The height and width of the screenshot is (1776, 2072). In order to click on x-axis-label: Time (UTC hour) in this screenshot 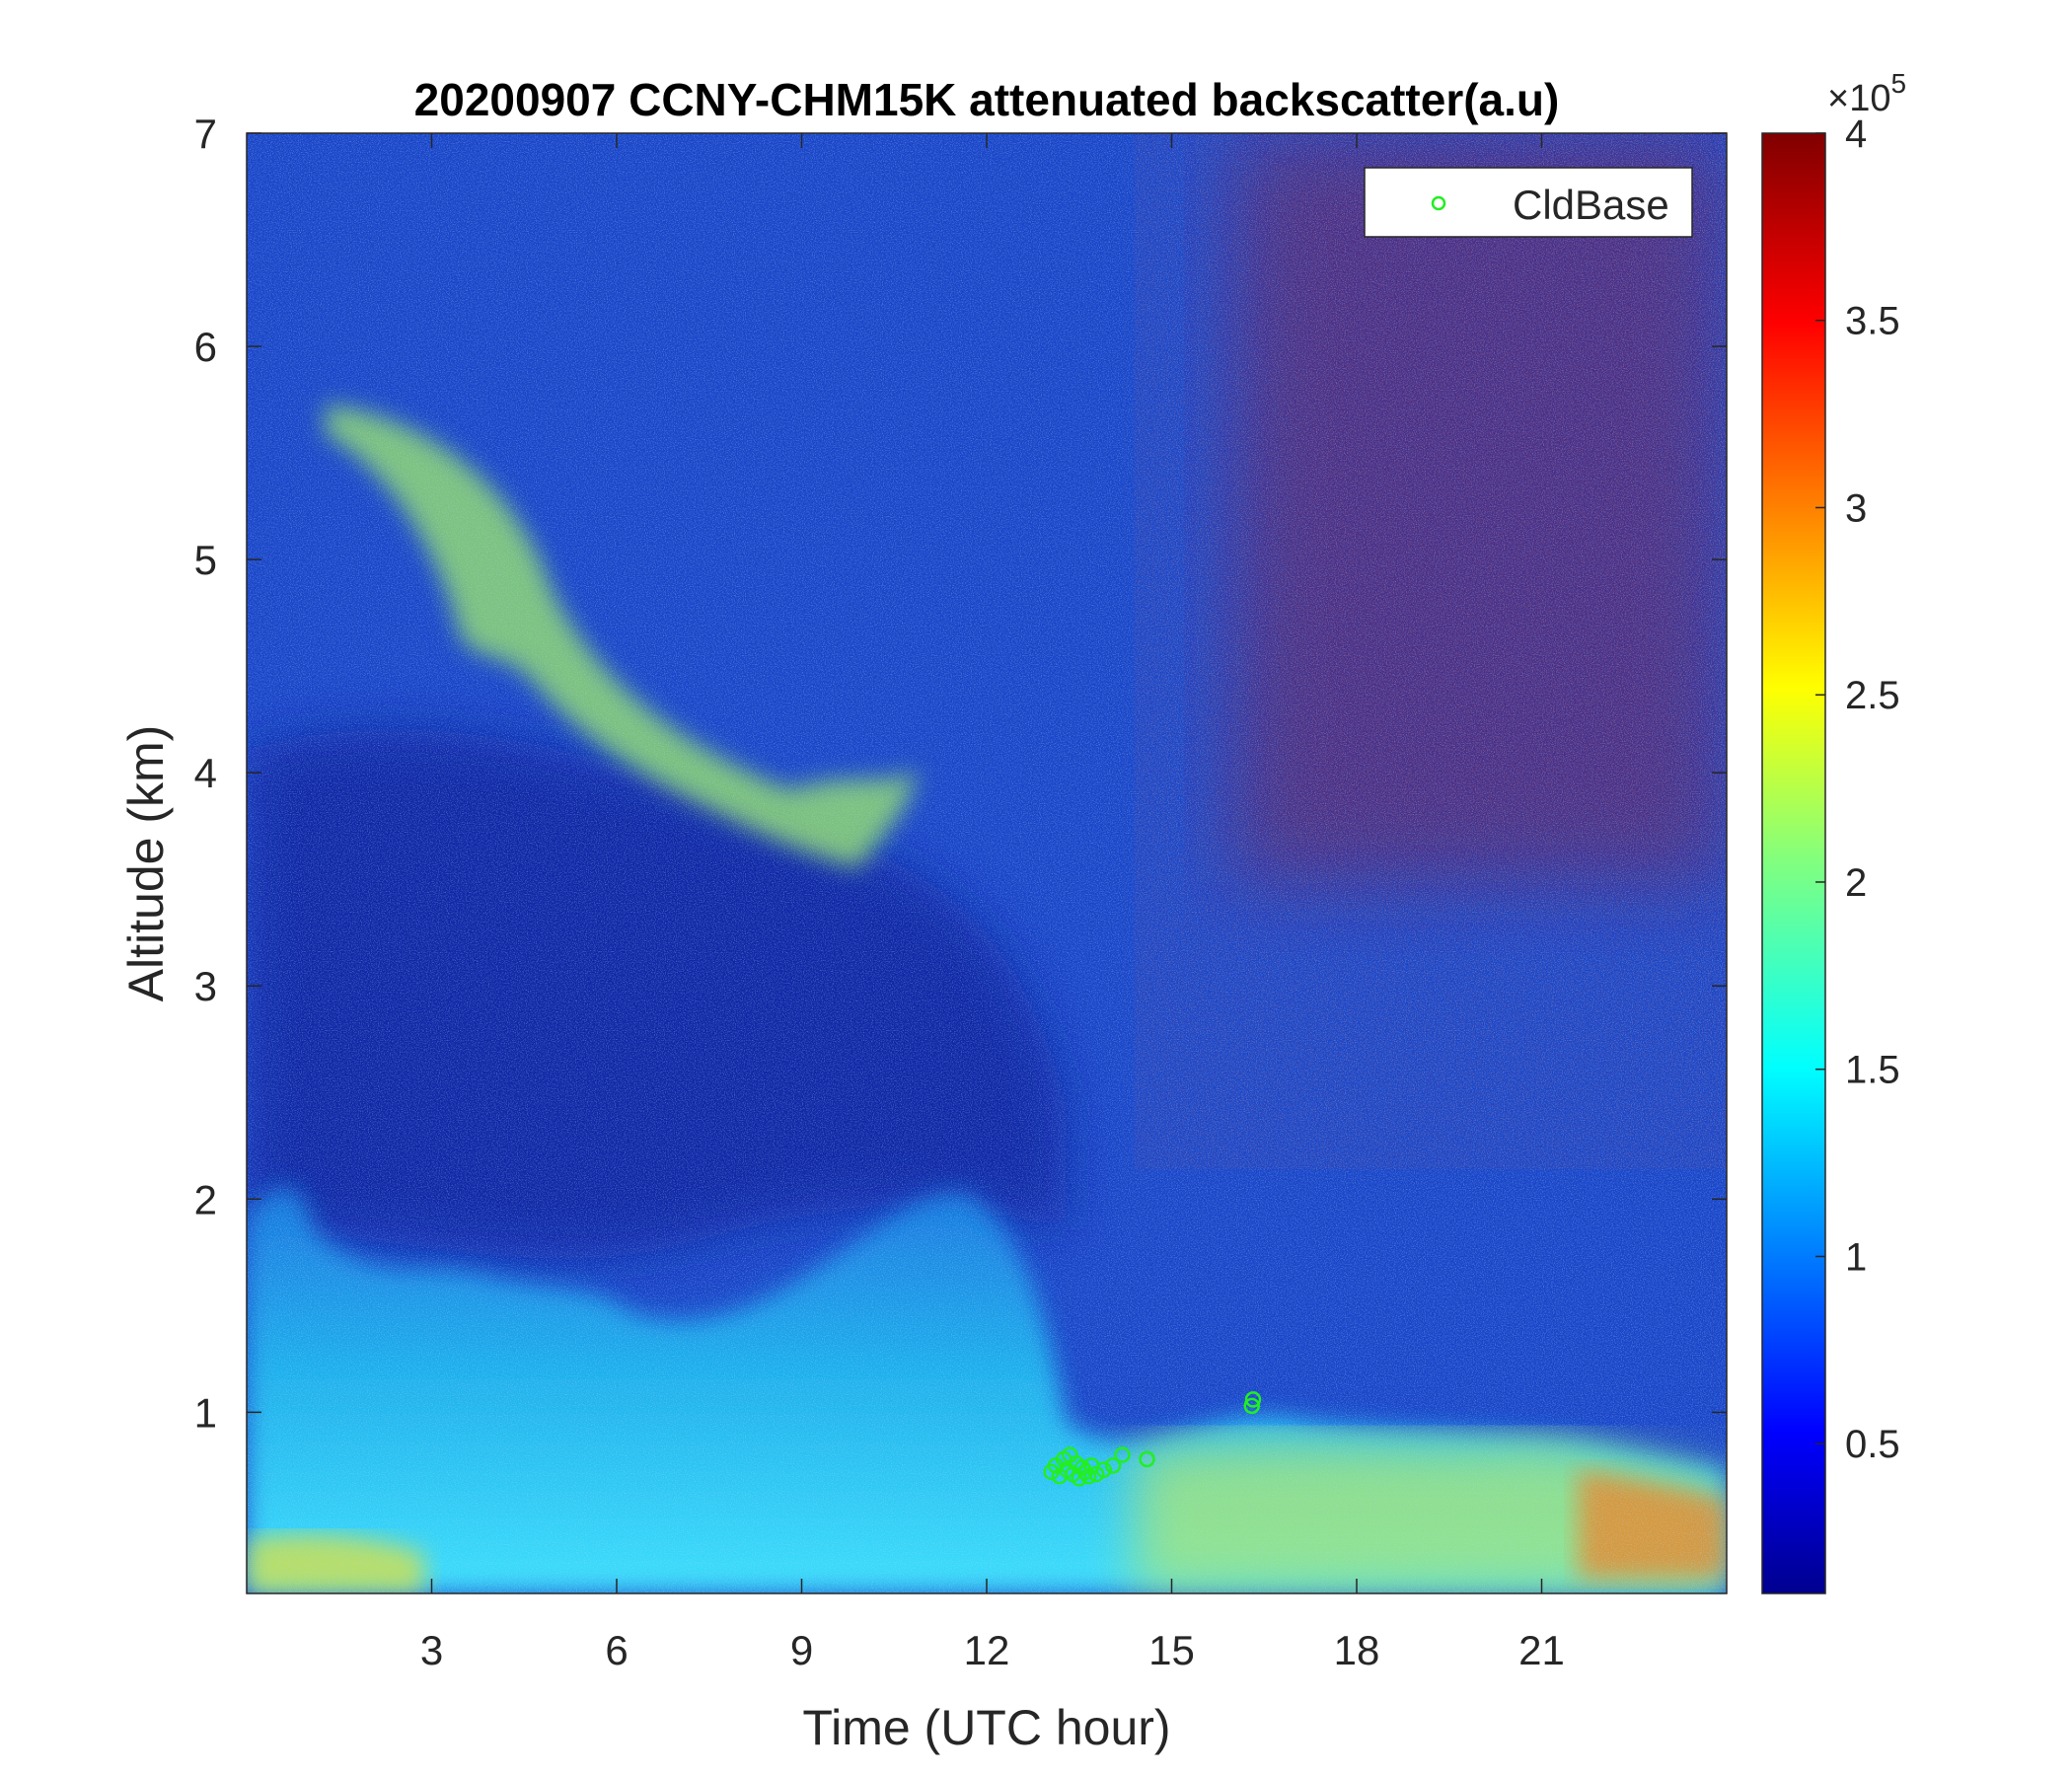, I will do `click(986, 1728)`.